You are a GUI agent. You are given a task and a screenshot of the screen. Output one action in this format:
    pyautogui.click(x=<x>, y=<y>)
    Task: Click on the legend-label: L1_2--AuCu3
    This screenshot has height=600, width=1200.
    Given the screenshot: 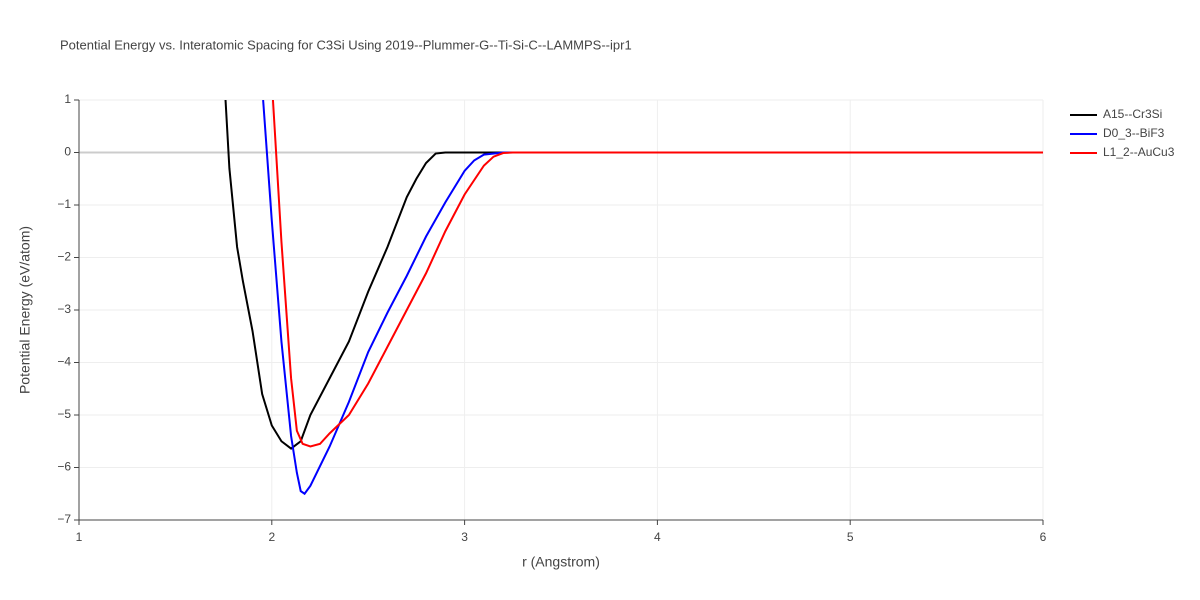 What is the action you would take?
    pyautogui.click(x=1139, y=152)
    